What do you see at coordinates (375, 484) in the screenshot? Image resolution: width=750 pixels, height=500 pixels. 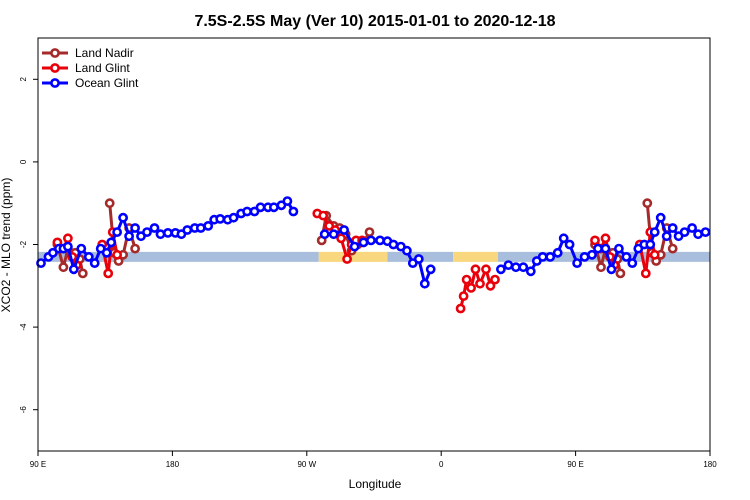 I see `x-axis-label: Longitude` at bounding box center [375, 484].